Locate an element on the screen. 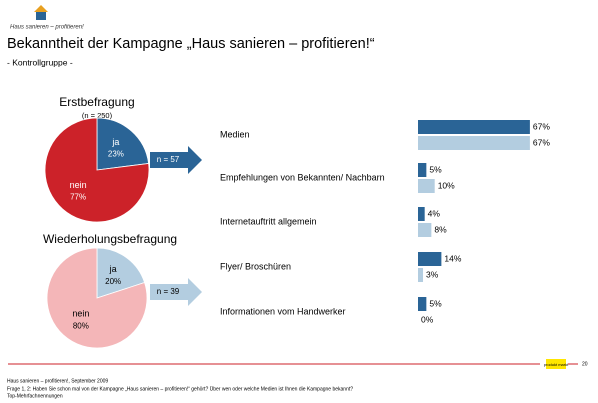 The image size is (598, 403). category-label: Informationen vom Handwerker is located at coordinates (283, 311).